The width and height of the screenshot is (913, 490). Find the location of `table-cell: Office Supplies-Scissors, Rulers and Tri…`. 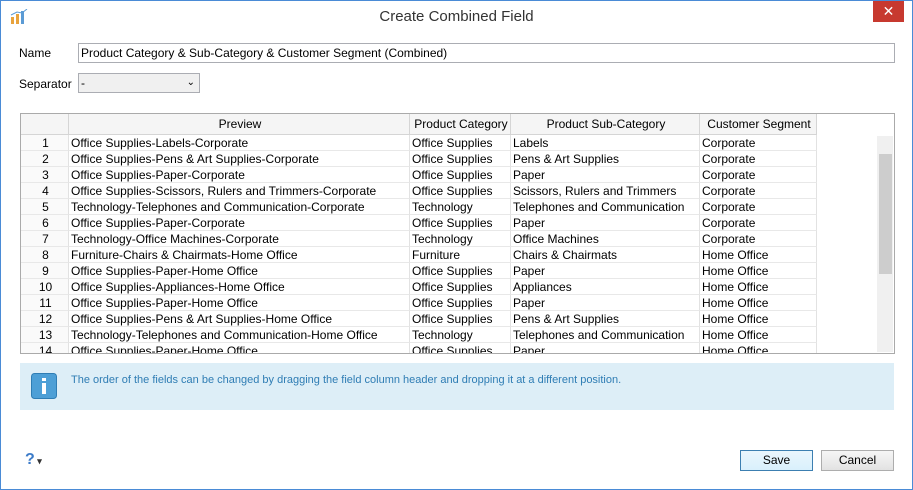

table-cell: Office Supplies-Scissors, Rulers and Tri… is located at coordinates (239, 191).